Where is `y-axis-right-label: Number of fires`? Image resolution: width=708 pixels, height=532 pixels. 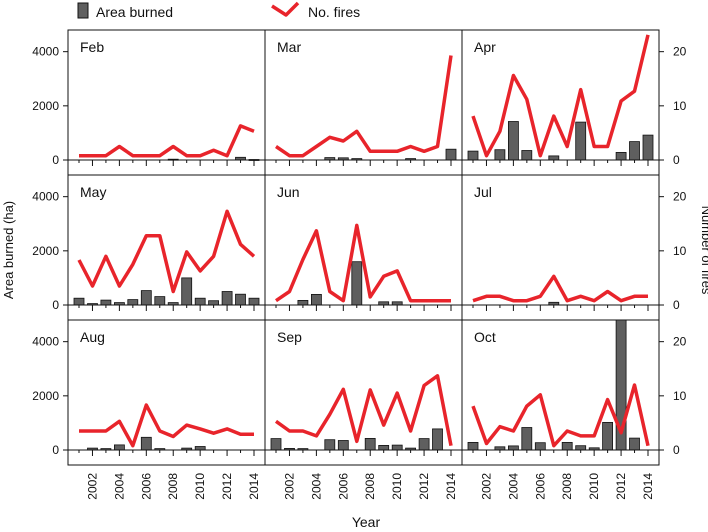 y-axis-right-label: Number of fires is located at coordinates (703, 250).